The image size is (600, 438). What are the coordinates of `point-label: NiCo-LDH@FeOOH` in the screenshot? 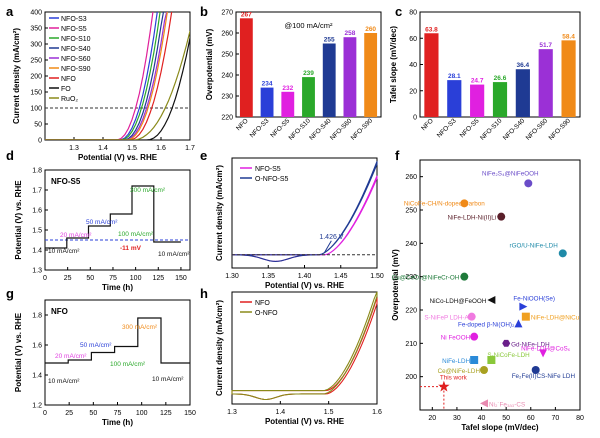 It's located at (458, 301).